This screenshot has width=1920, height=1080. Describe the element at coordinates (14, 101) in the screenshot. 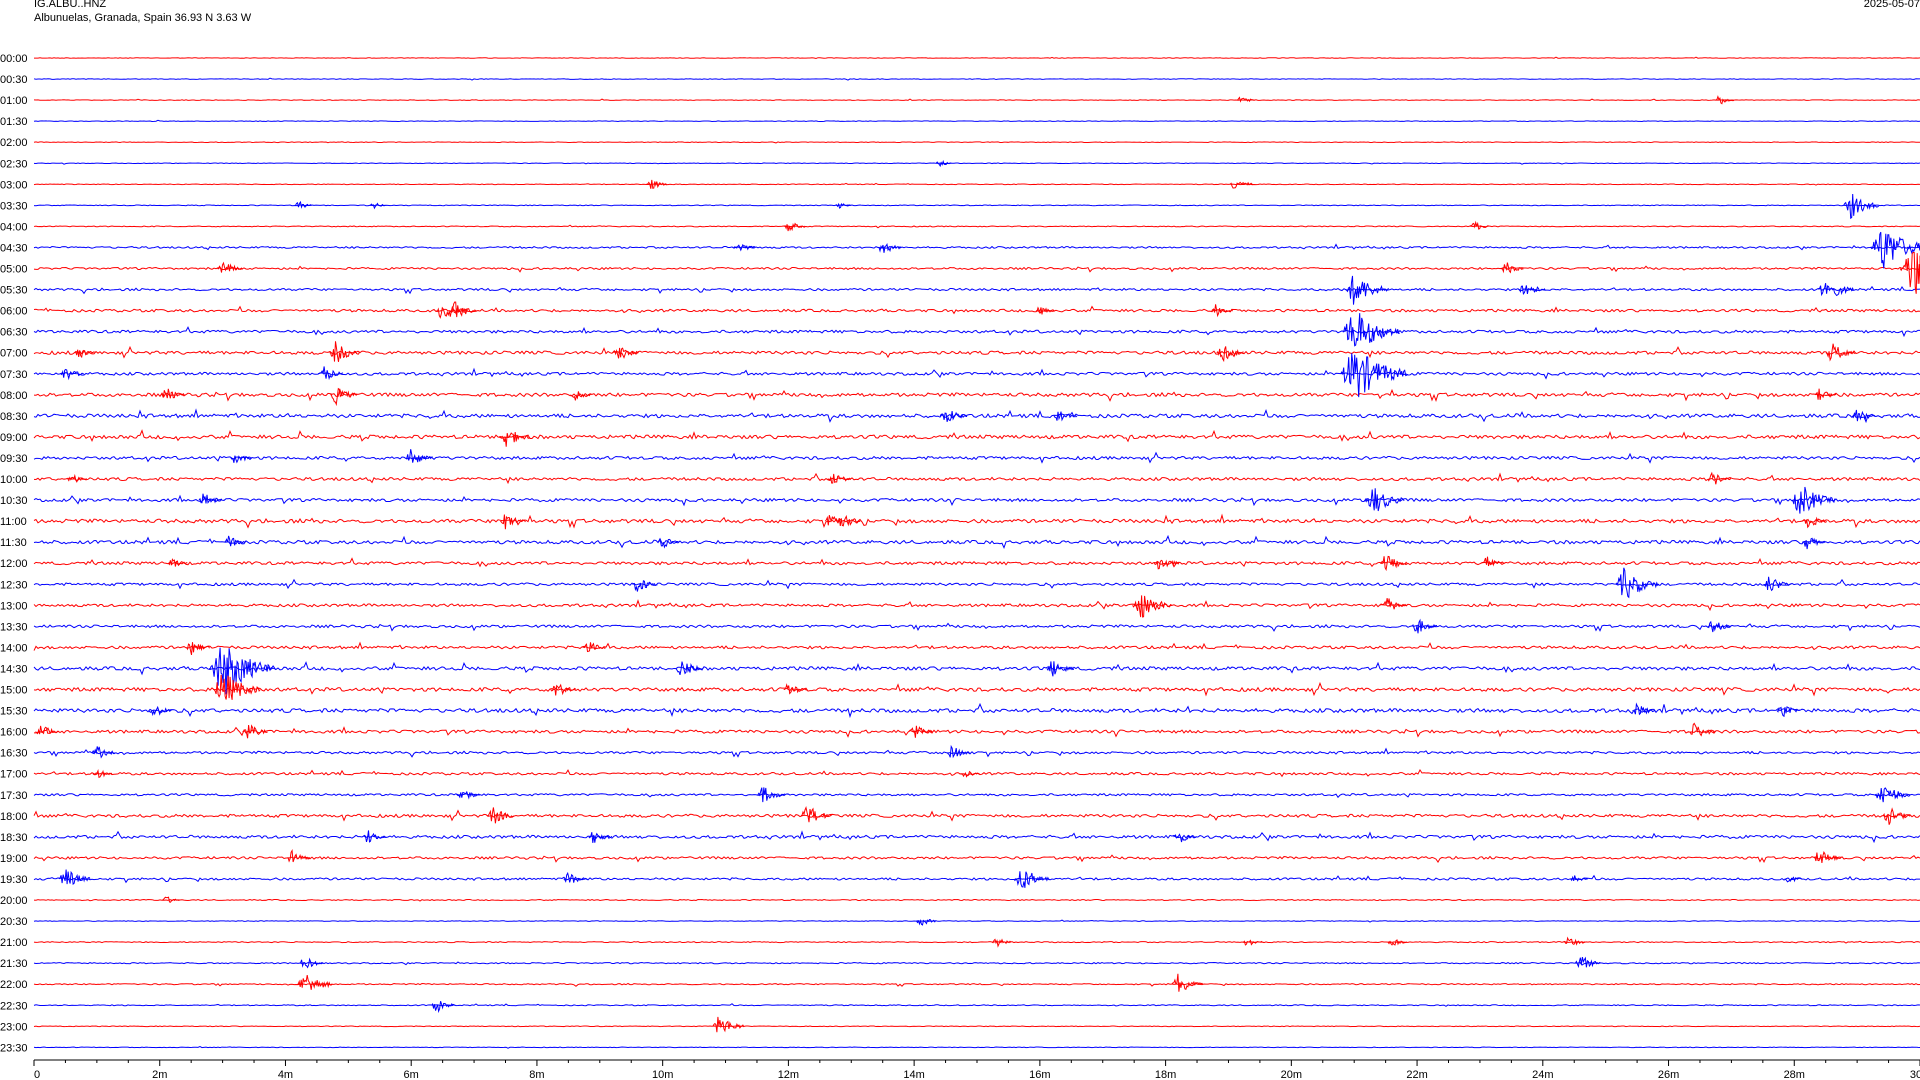

I see `row-label: 01:00` at that location.